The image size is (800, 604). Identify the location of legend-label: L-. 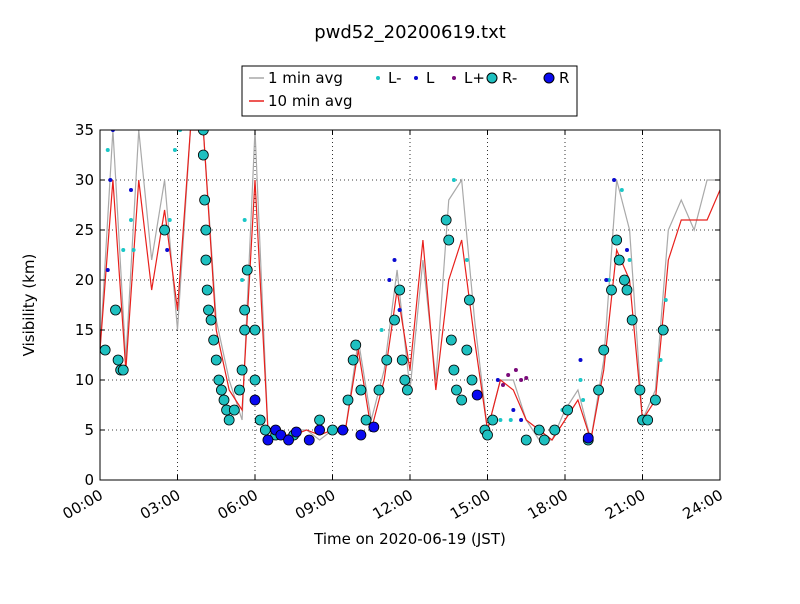
(395, 78).